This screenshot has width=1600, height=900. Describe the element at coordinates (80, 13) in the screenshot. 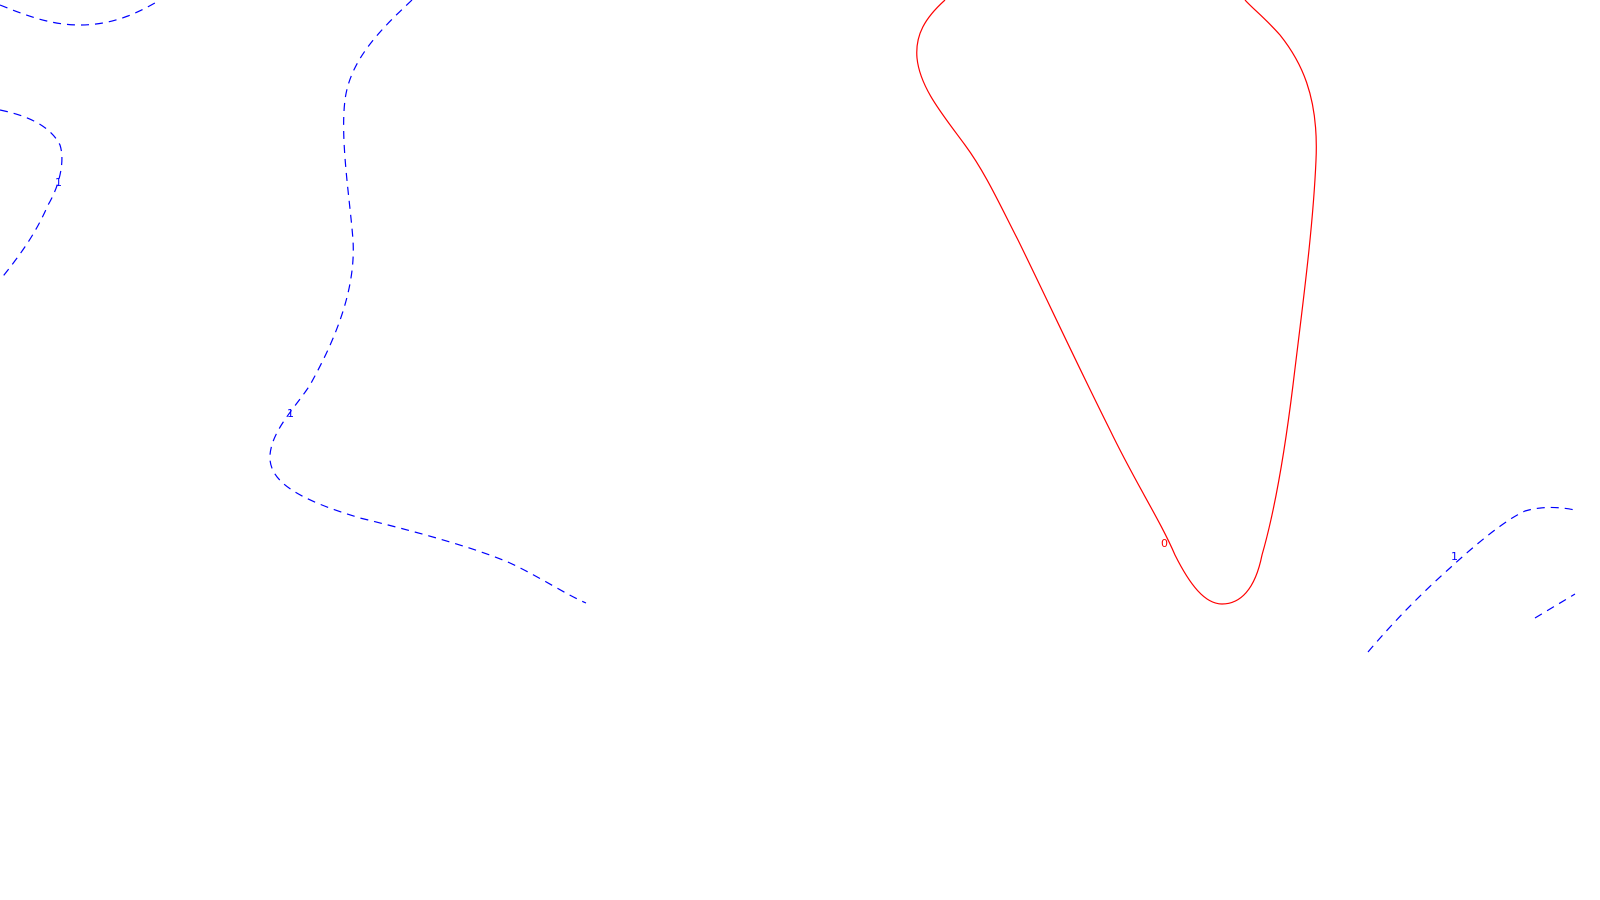

I see `contour-line-top-left-arc` at that location.